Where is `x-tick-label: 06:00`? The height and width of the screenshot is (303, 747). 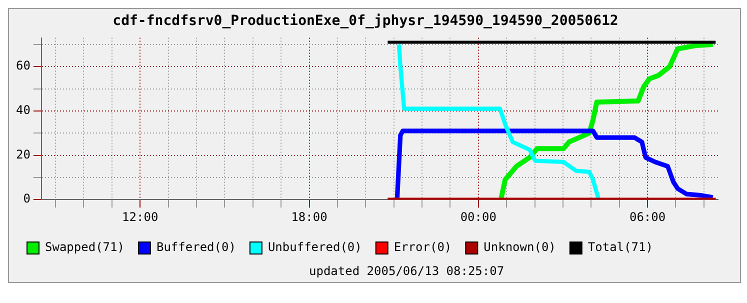
x-tick-label: 06:00 is located at coordinates (647, 217).